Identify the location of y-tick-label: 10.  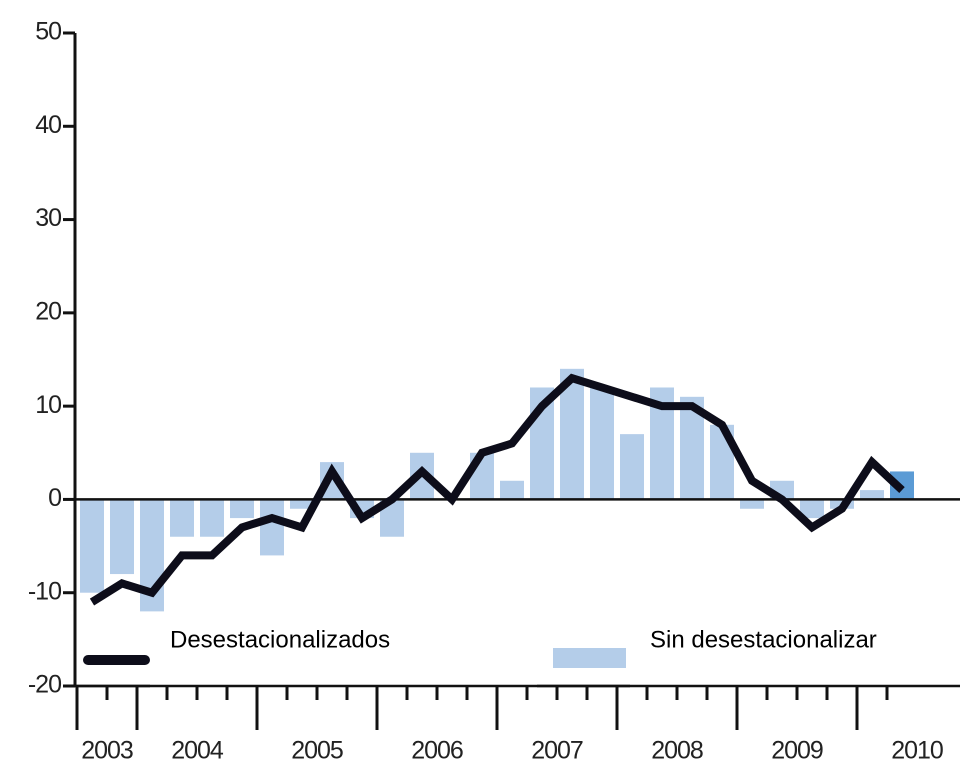
(48, 405).